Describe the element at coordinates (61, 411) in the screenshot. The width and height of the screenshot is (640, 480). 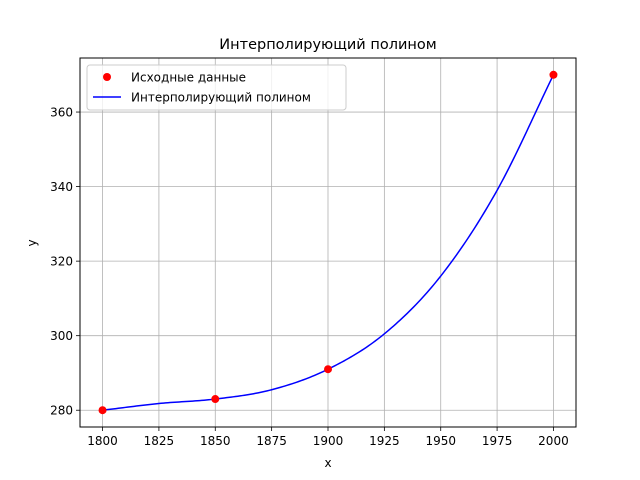
I see `y-tick-label: 280` at that location.